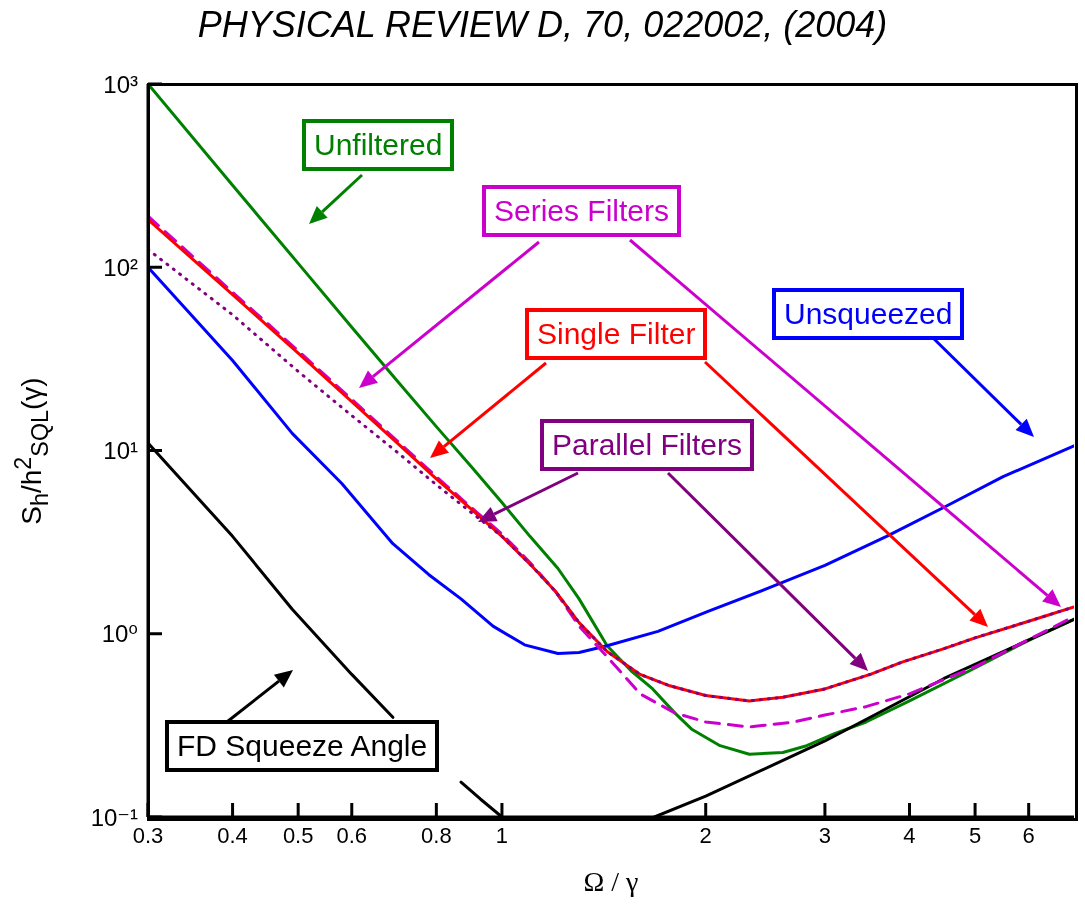 Image resolution: width=1085 pixels, height=907 pixels. What do you see at coordinates (148, 835) in the screenshot?
I see `x-tick-label: 0.3` at bounding box center [148, 835].